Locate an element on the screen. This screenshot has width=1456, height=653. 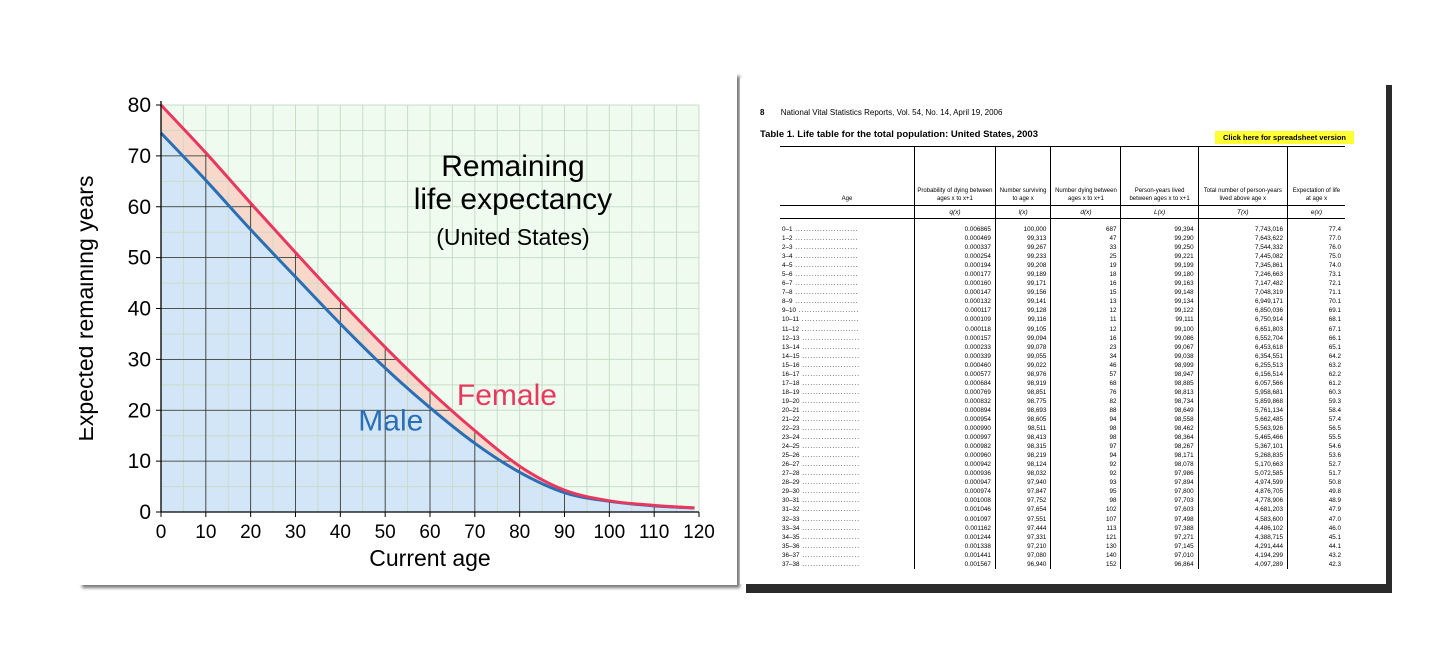
value-cell: 99,221 is located at coordinates (1159, 257).